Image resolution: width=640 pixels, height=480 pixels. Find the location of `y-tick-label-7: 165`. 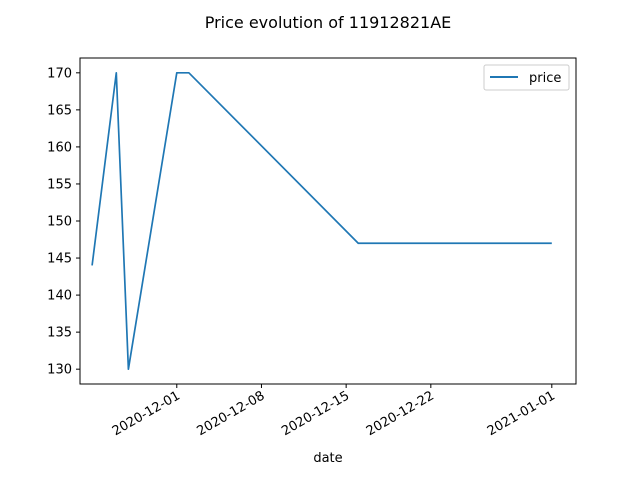

y-tick-label-7: 165 is located at coordinates (59, 110).